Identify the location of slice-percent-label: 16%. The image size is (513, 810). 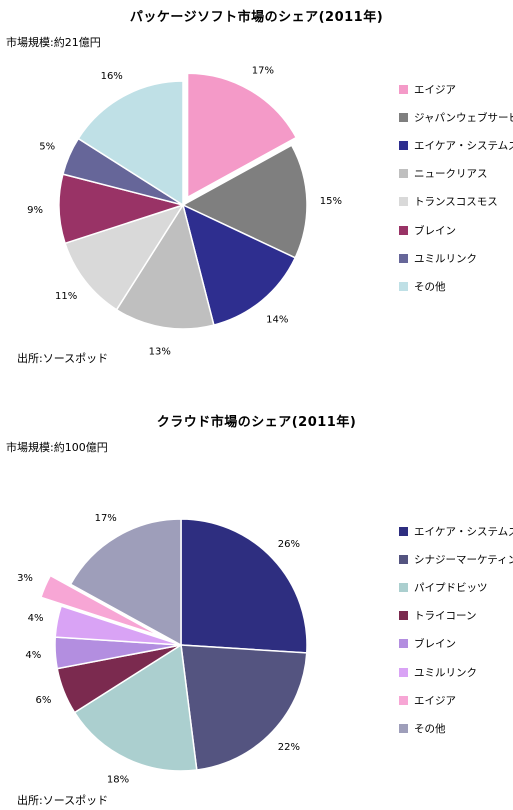
(112, 76).